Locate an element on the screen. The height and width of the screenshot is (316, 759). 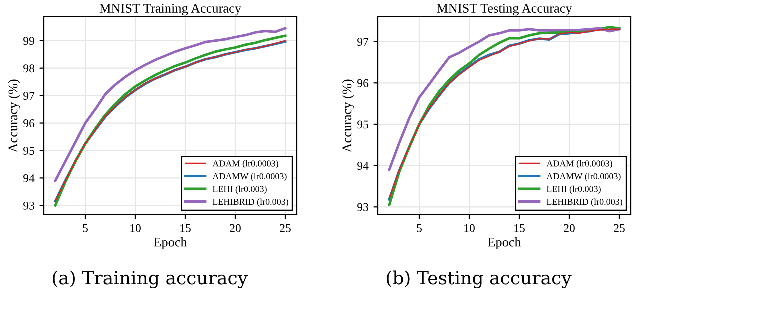
y-tick-label: 98 is located at coordinates (29, 68).